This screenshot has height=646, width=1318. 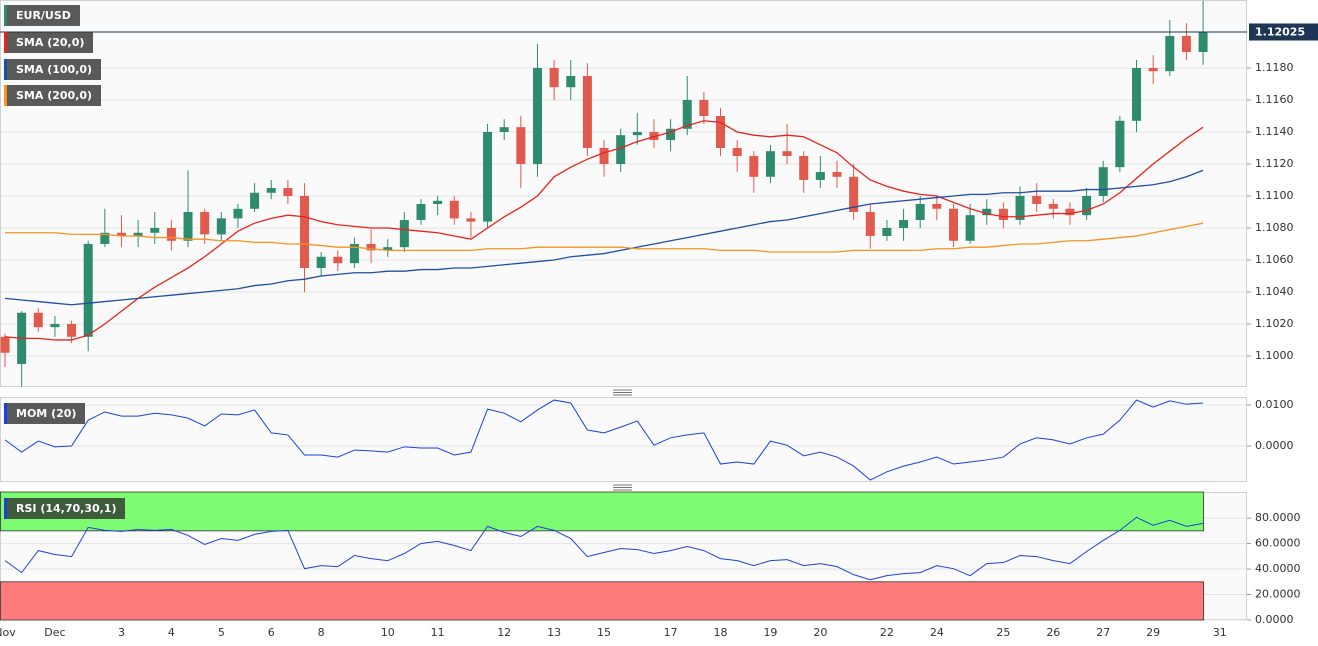 What do you see at coordinates (887, 632) in the screenshot?
I see `x-tick-label: 22` at bounding box center [887, 632].